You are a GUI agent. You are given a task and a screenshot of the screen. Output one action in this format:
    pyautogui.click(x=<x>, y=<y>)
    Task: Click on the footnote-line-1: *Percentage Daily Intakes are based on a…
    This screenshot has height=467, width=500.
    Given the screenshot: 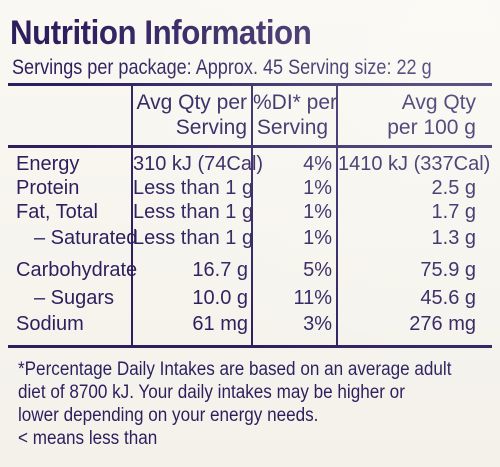 What is the action you would take?
    pyautogui.click(x=235, y=369)
    